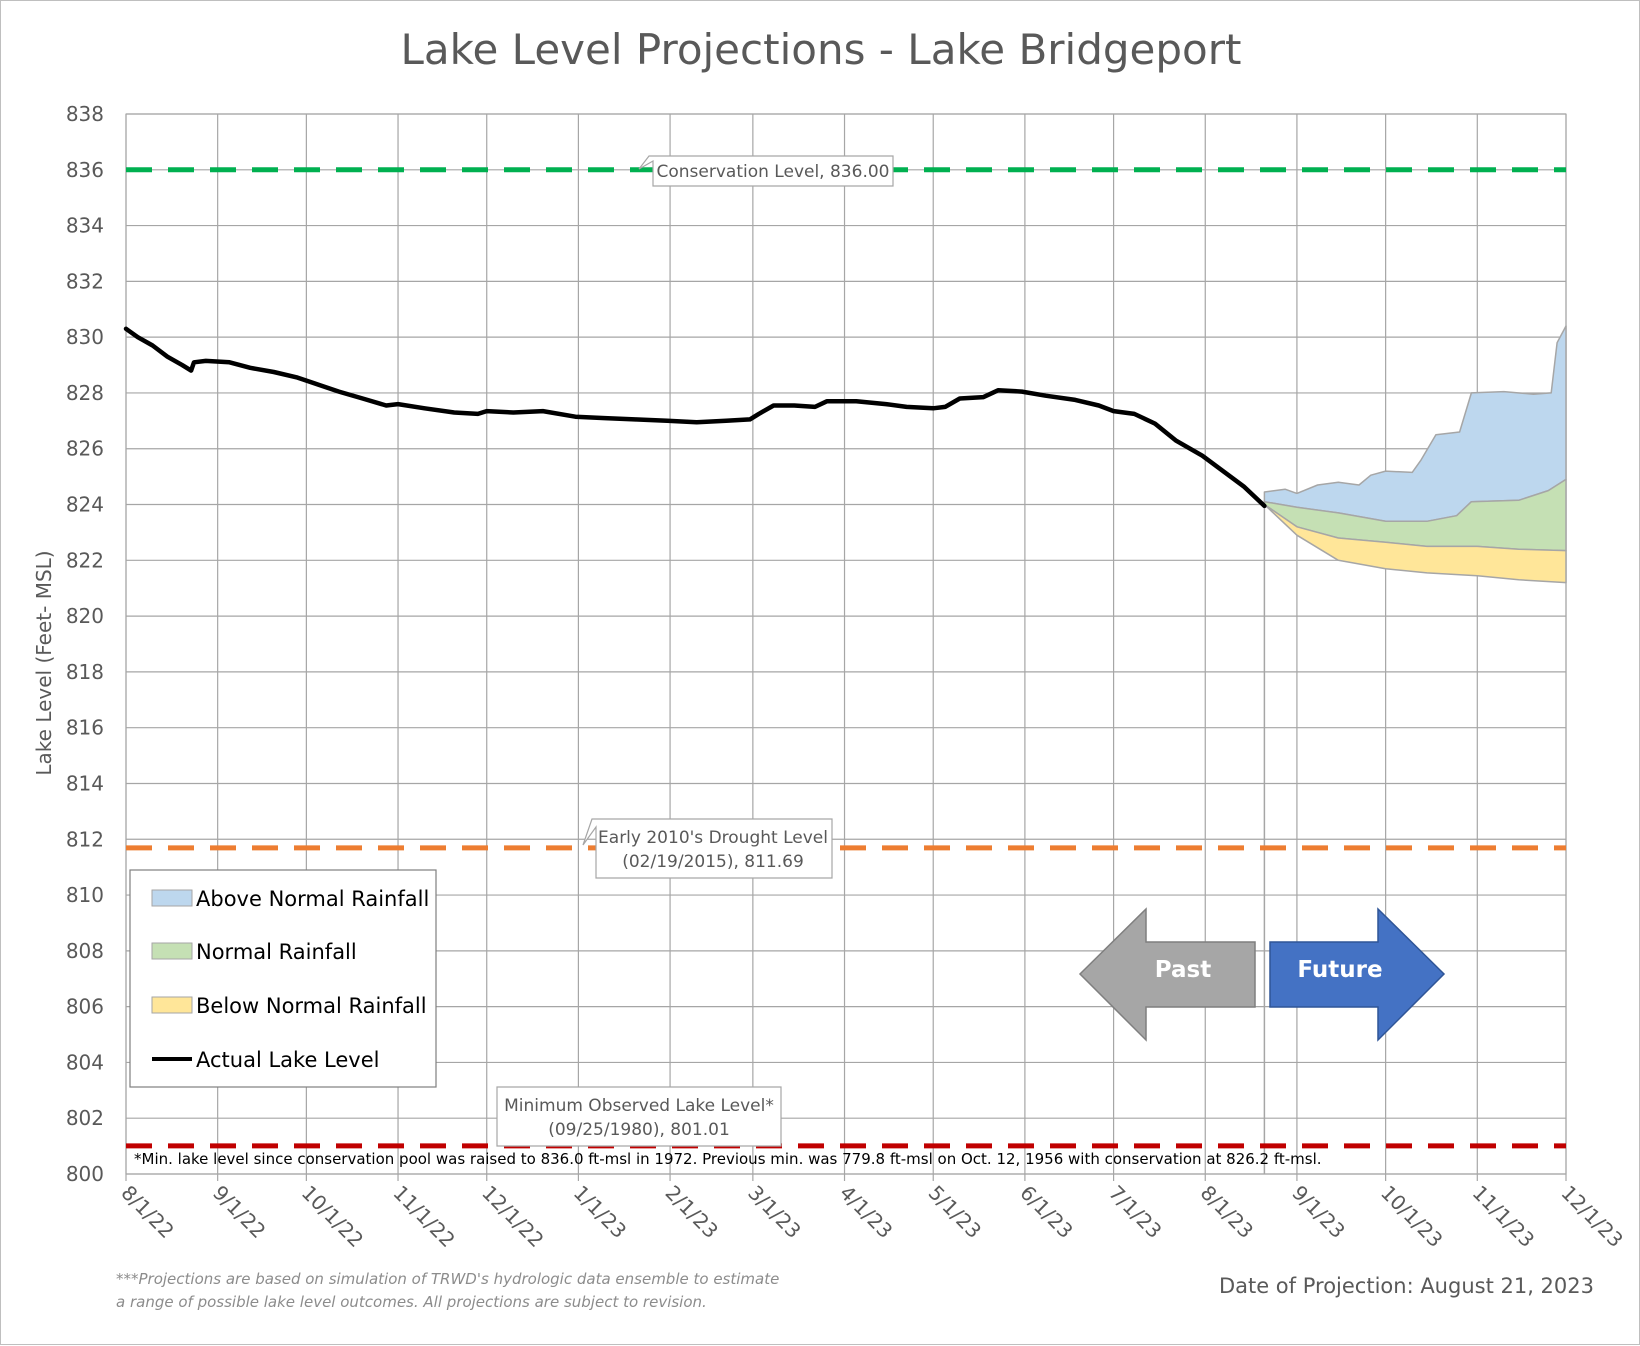 The width and height of the screenshot is (1640, 1346). Describe the element at coordinates (1183, 970) in the screenshot. I see `past-label: Past` at that location.